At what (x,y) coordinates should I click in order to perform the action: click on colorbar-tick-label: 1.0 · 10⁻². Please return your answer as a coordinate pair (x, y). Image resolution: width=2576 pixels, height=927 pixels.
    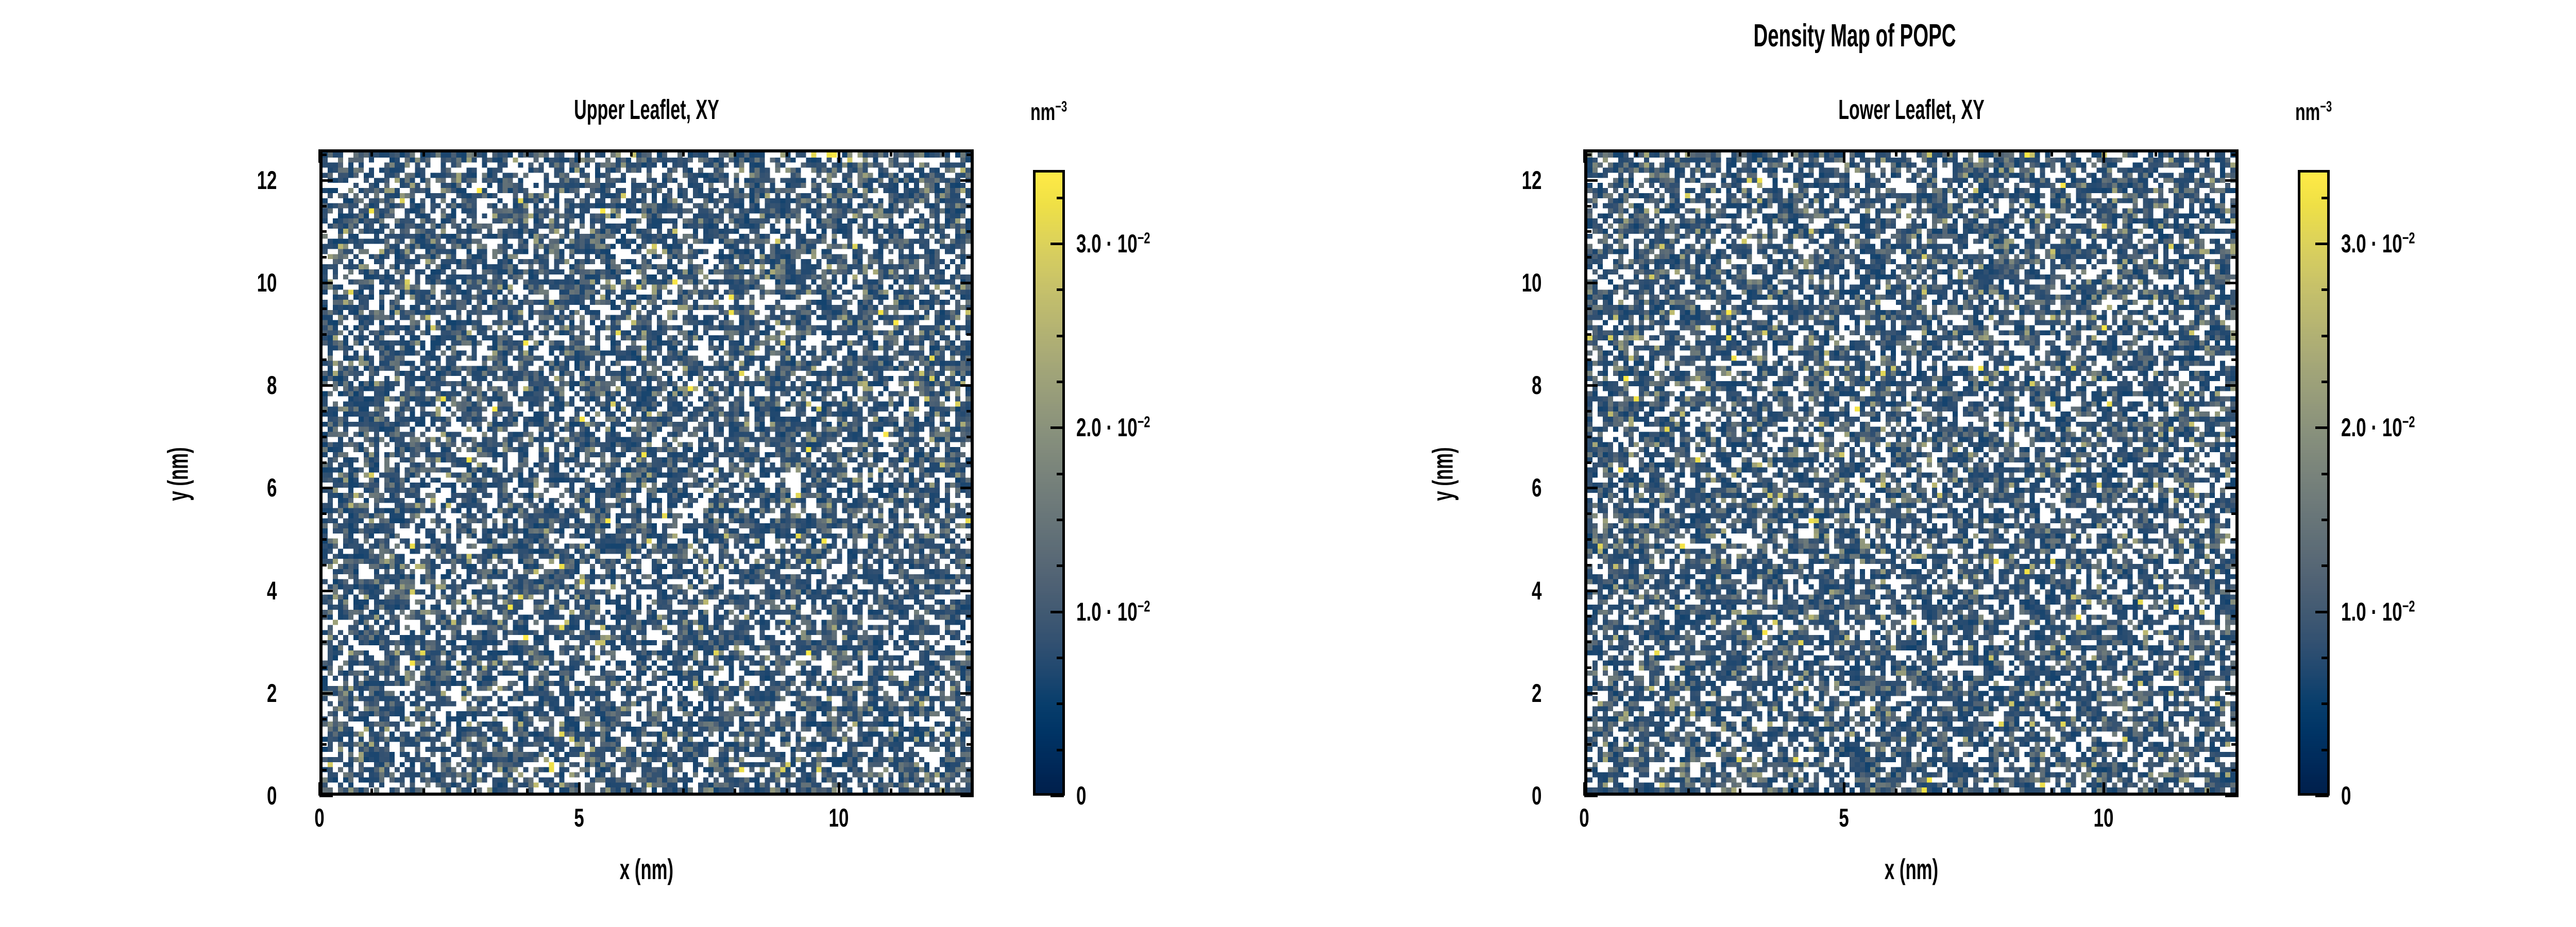
    Looking at the image, I should click on (2378, 611).